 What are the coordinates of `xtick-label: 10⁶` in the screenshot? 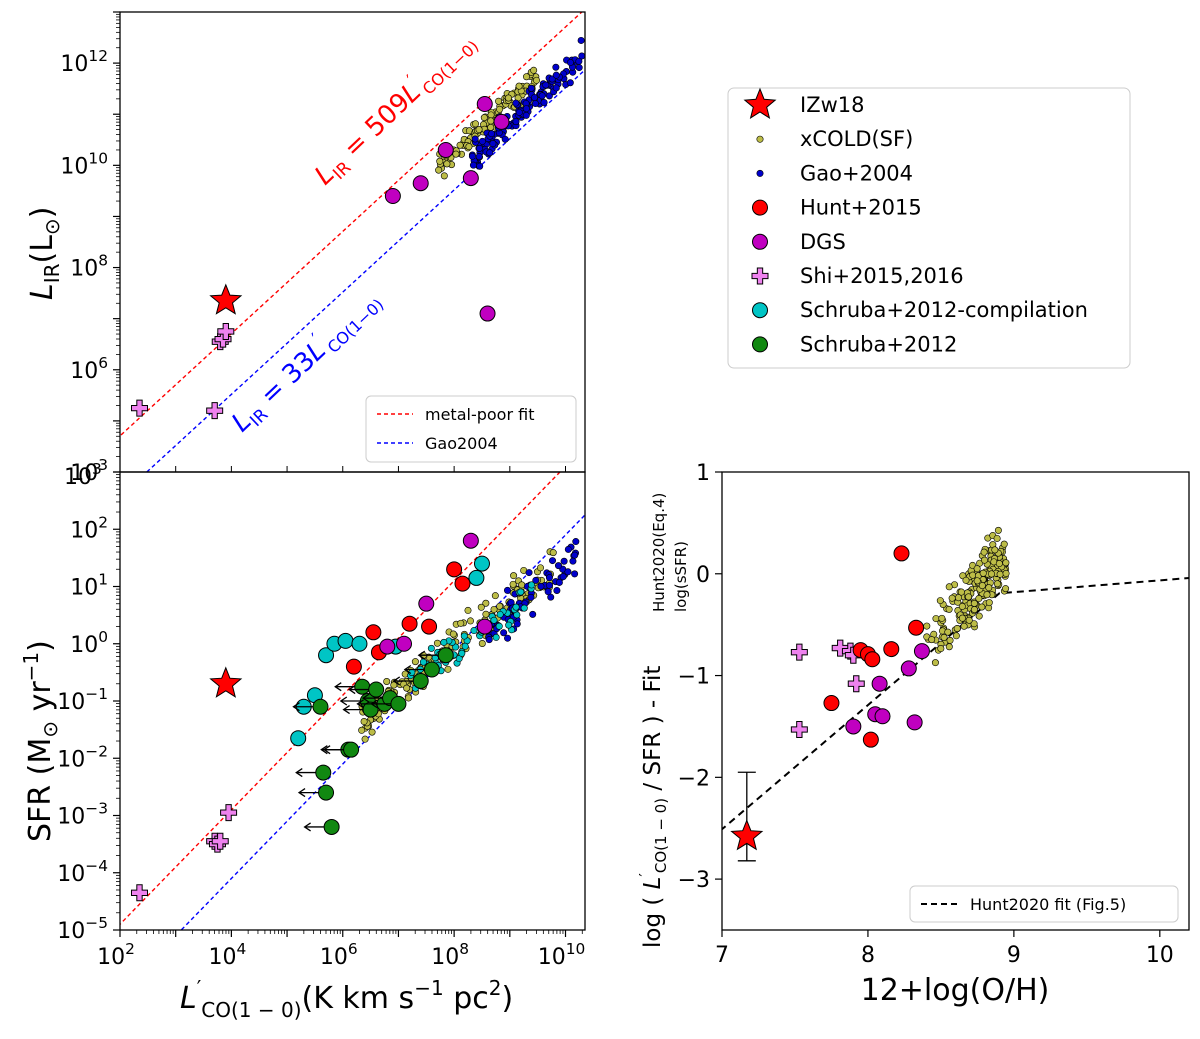 It's located at (339, 955).